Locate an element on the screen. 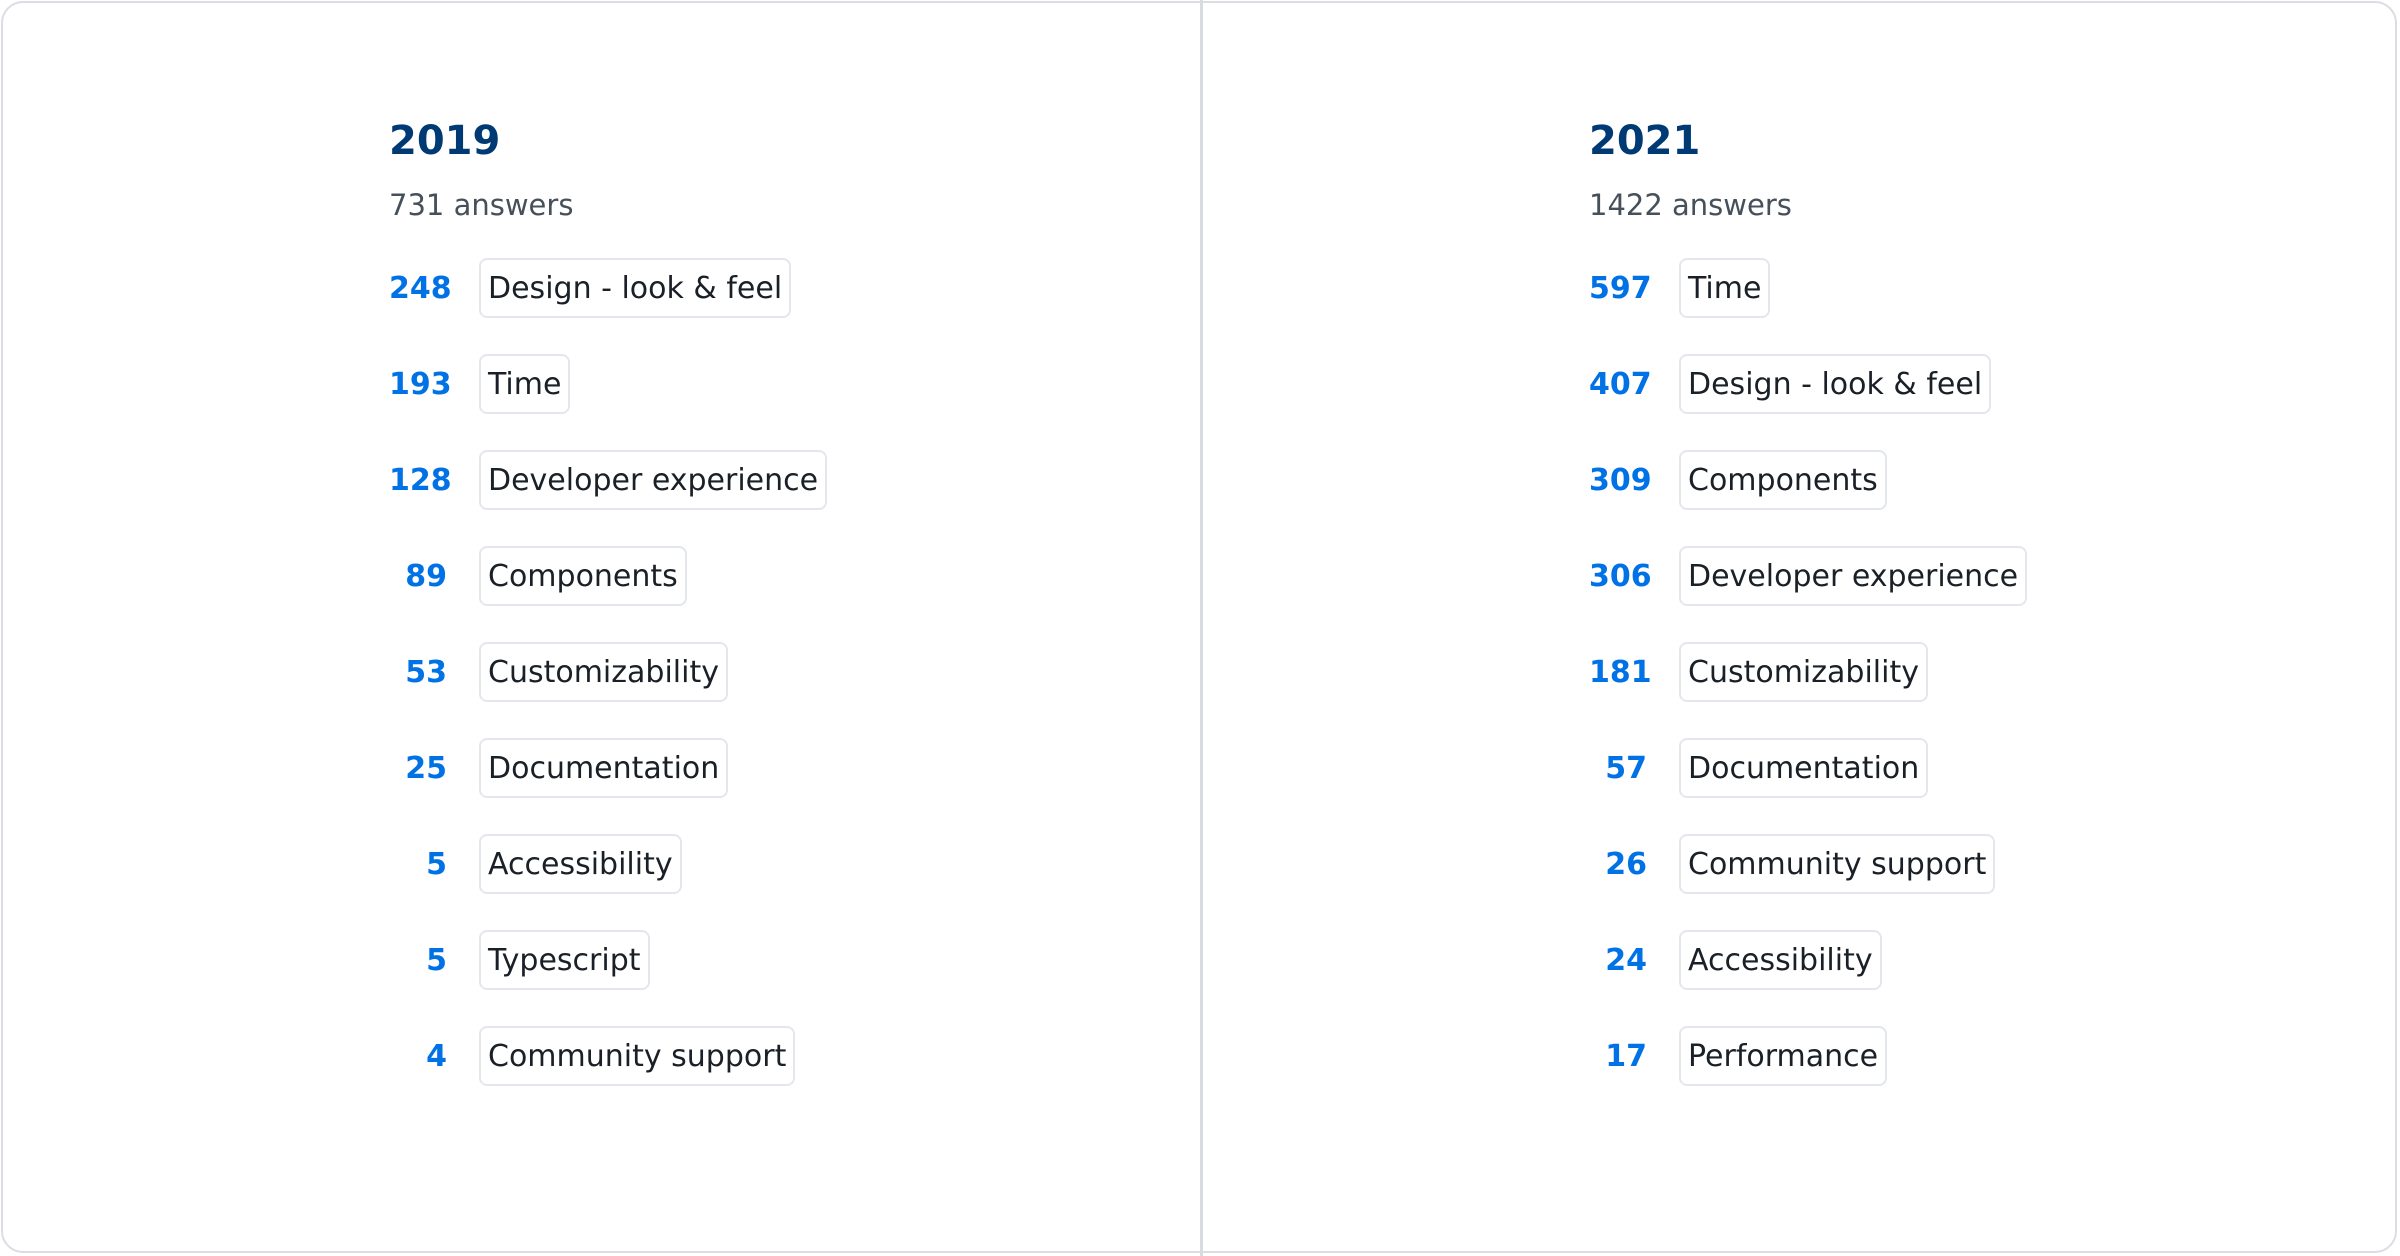 The height and width of the screenshot is (1256, 2400). answer-count: 4 is located at coordinates (436, 1056).